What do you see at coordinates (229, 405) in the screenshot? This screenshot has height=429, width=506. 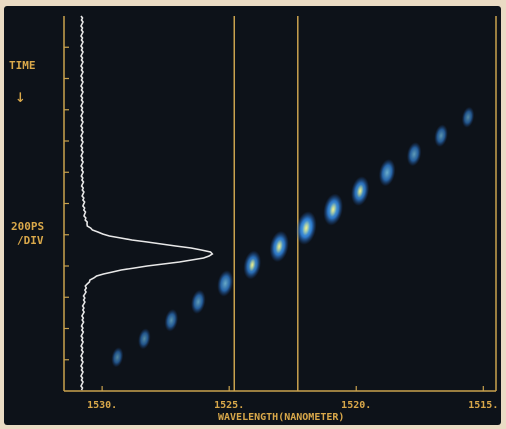 I see `x-tick-label: 1525.` at bounding box center [229, 405].